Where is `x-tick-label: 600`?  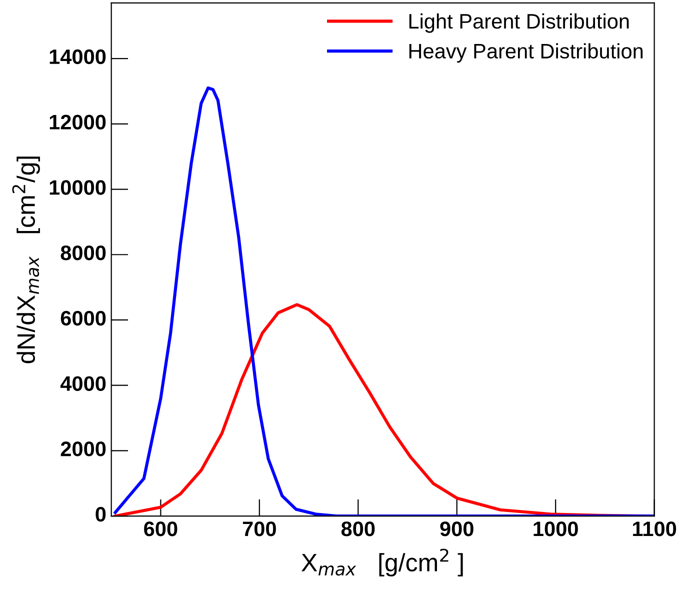
x-tick-label: 600 is located at coordinates (161, 528).